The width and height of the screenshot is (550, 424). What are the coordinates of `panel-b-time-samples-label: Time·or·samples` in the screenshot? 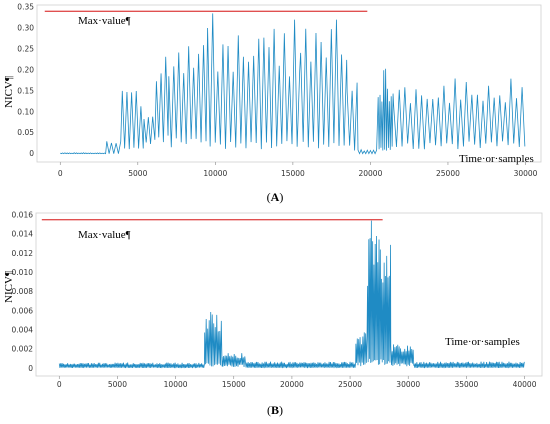 It's located at (482, 342).